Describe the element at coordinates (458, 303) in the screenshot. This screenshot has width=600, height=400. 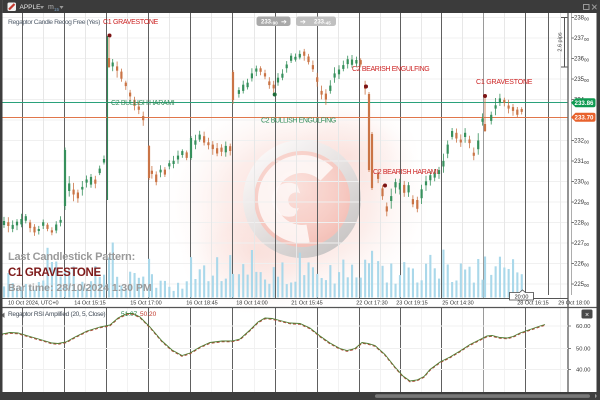
I see `svg-text: 25 Oct 14:30` at that location.